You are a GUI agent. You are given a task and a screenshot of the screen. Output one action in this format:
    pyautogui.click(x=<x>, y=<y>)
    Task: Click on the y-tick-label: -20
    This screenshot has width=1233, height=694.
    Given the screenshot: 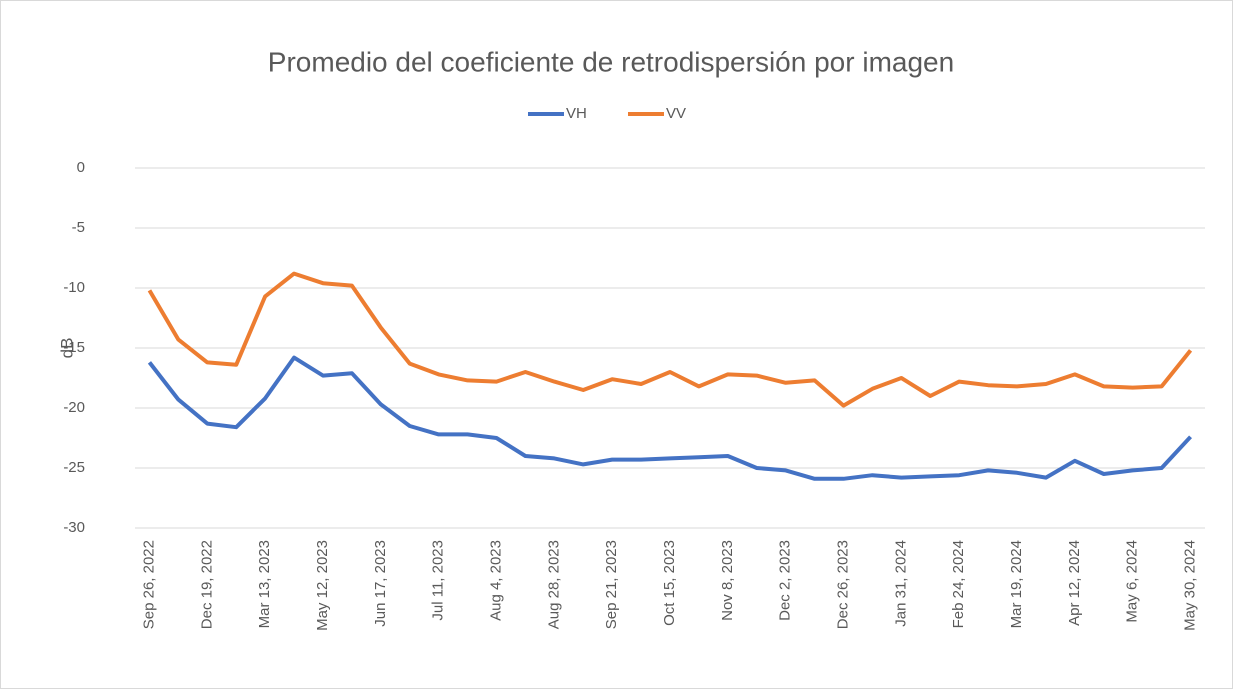 What is the action you would take?
    pyautogui.click(x=74, y=407)
    